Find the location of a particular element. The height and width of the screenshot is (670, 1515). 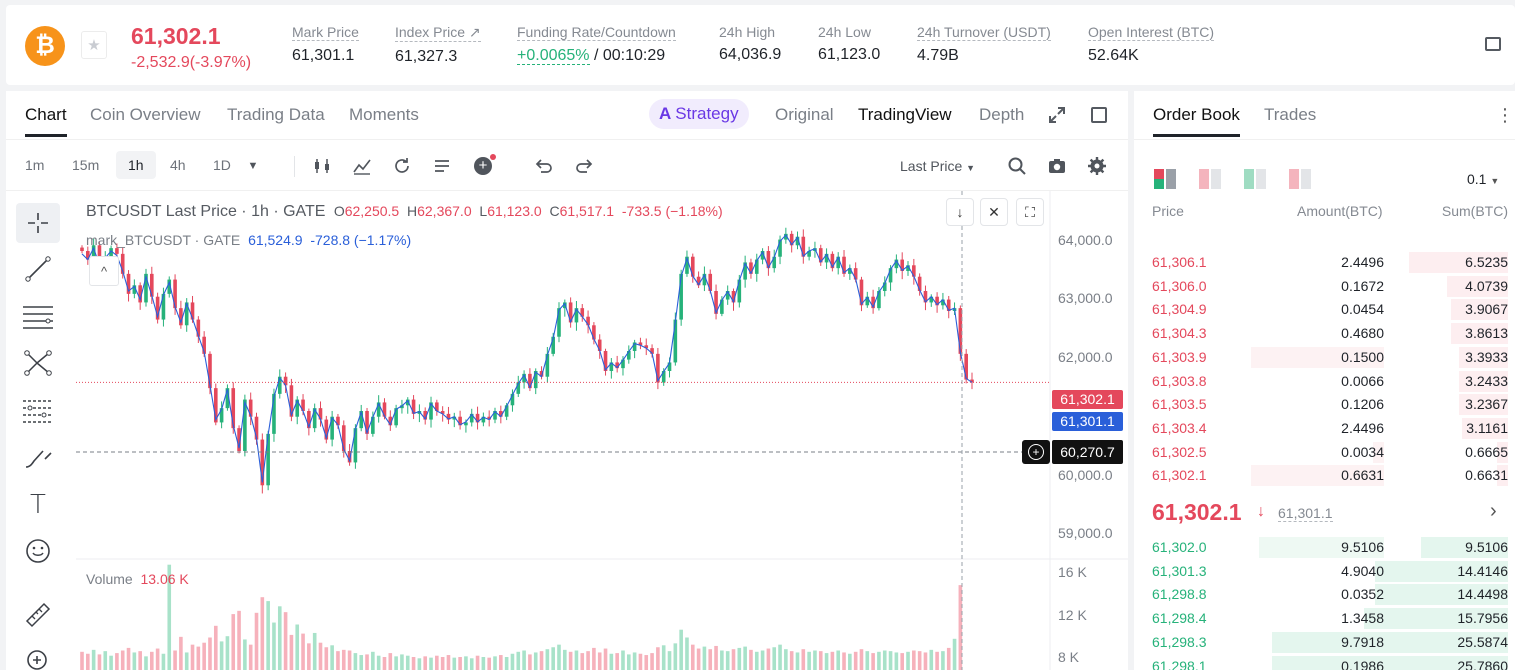

timeframe-1d: 1D is located at coordinates (222, 165).